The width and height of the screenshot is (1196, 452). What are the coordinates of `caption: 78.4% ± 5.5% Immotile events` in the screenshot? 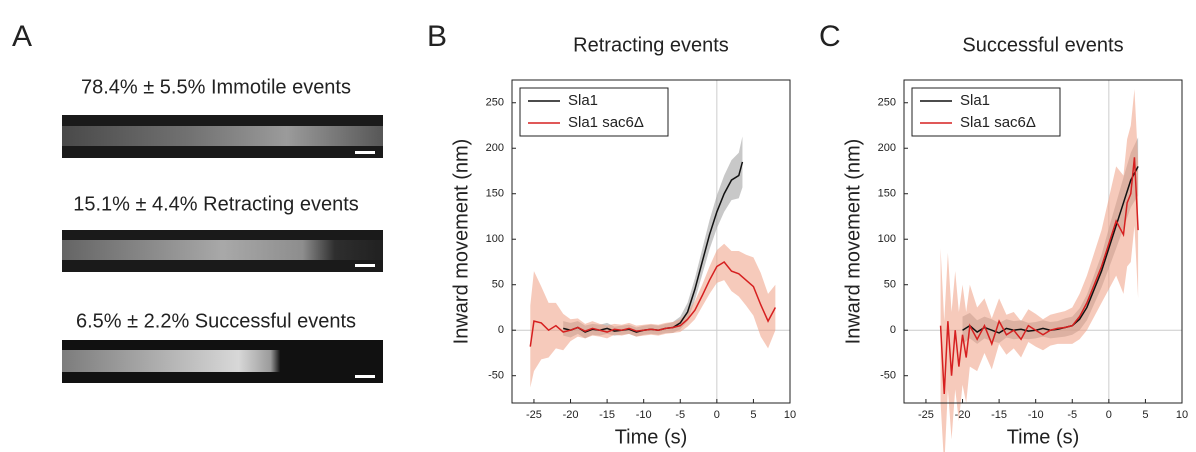 It's located at (216, 87).